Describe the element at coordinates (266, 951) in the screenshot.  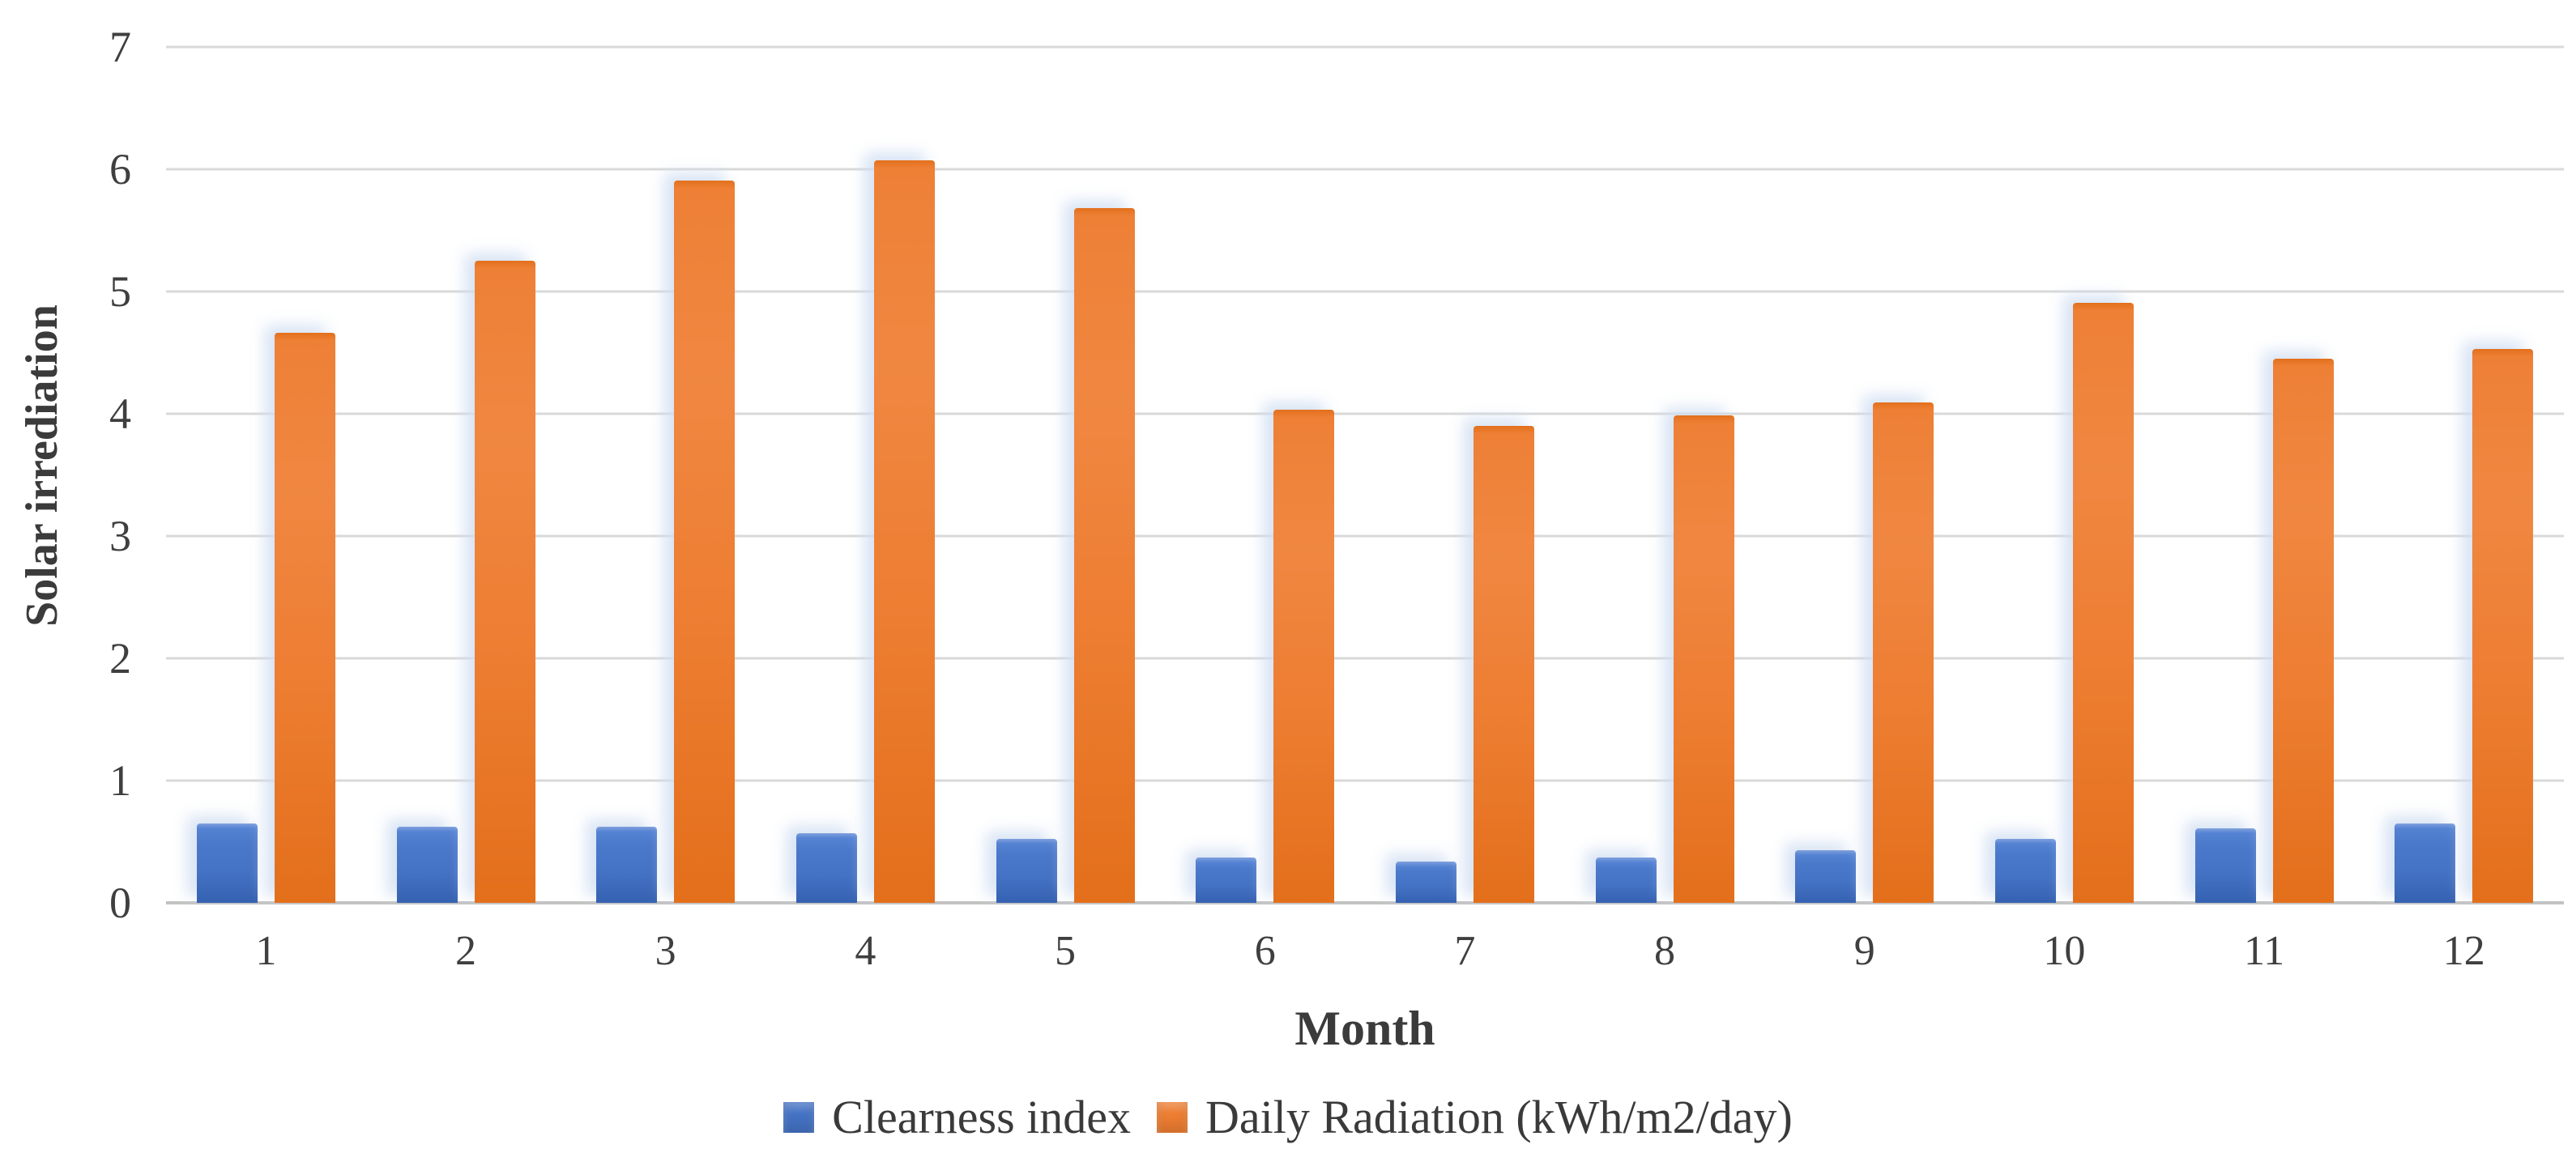
I see `x-tick-label-1: 1` at that location.